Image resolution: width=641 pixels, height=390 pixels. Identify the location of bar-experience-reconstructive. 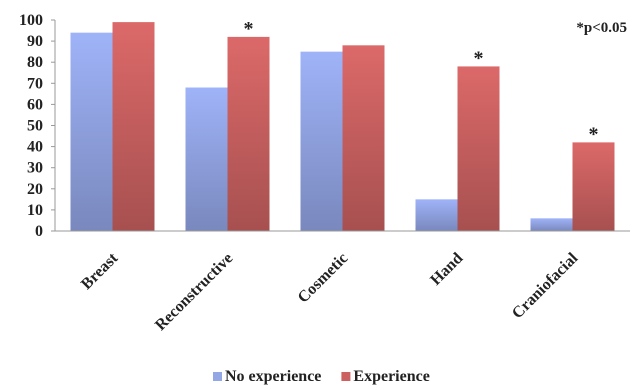
(248, 133).